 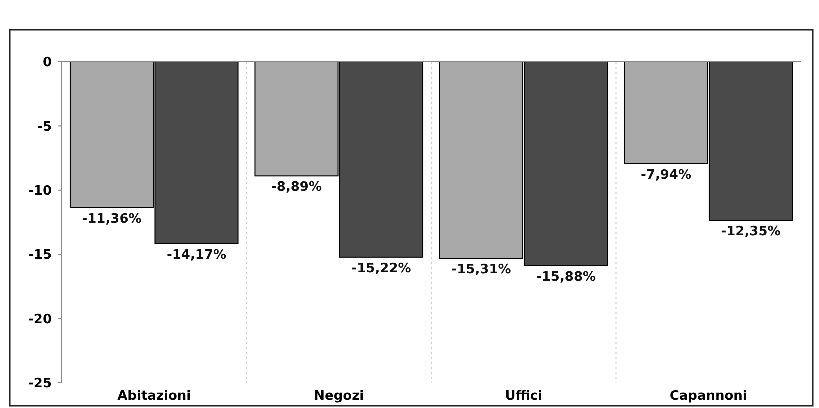 What do you see at coordinates (155, 396) in the screenshot?
I see `x-tick-label: Abitazioni` at bounding box center [155, 396].